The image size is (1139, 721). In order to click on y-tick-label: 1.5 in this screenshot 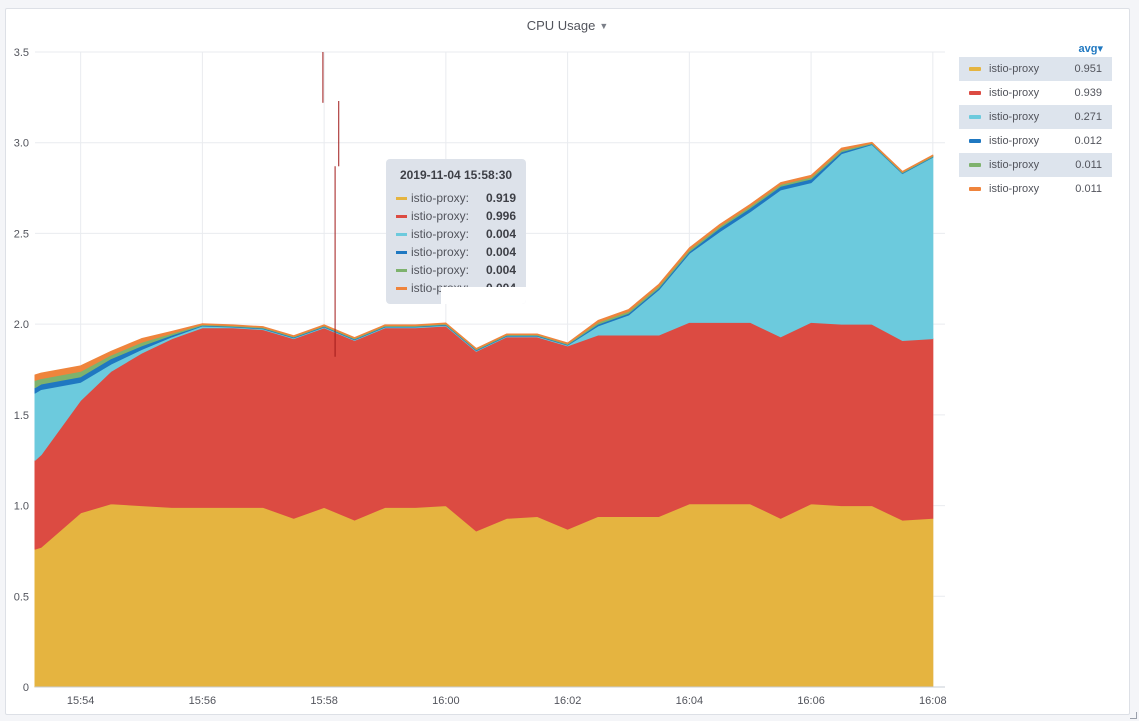, I will do `click(21, 416)`.